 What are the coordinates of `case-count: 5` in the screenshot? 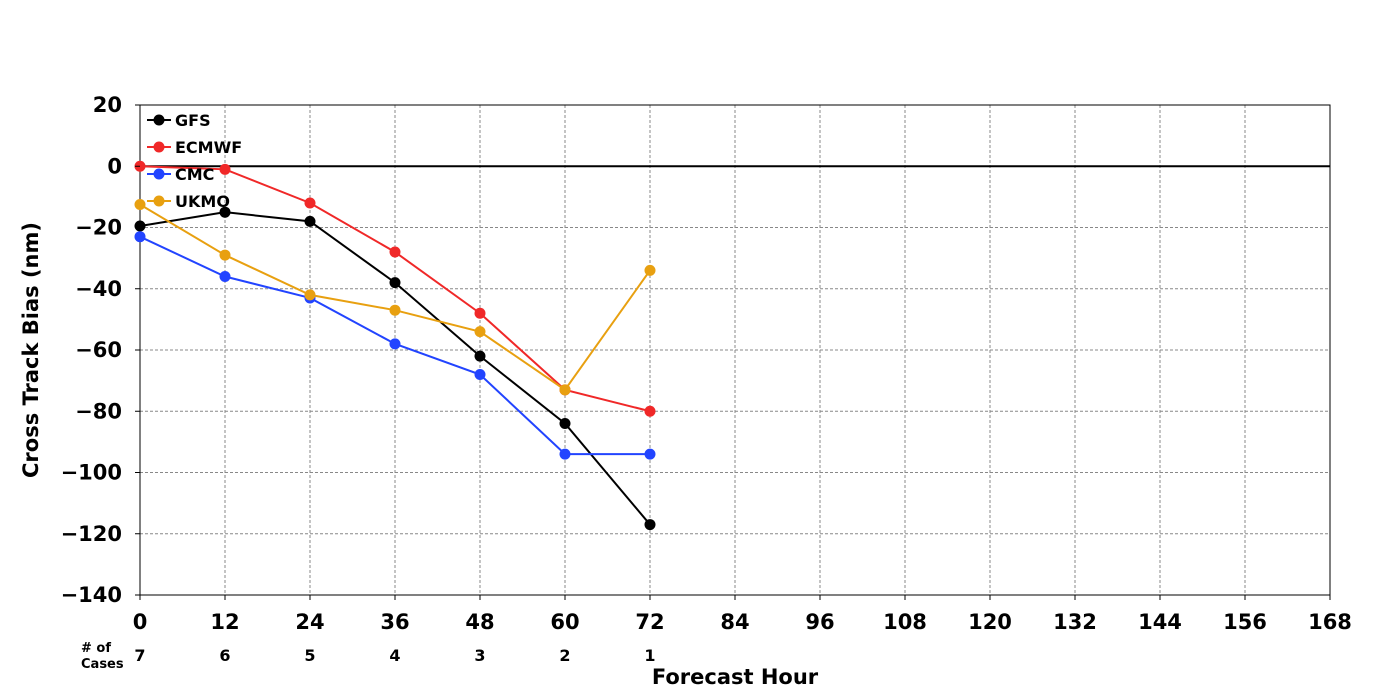 It's located at (309, 655).